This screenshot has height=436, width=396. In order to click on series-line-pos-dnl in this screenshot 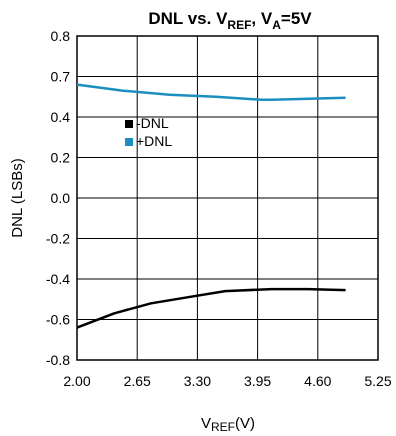, I will do `click(211, 92)`.